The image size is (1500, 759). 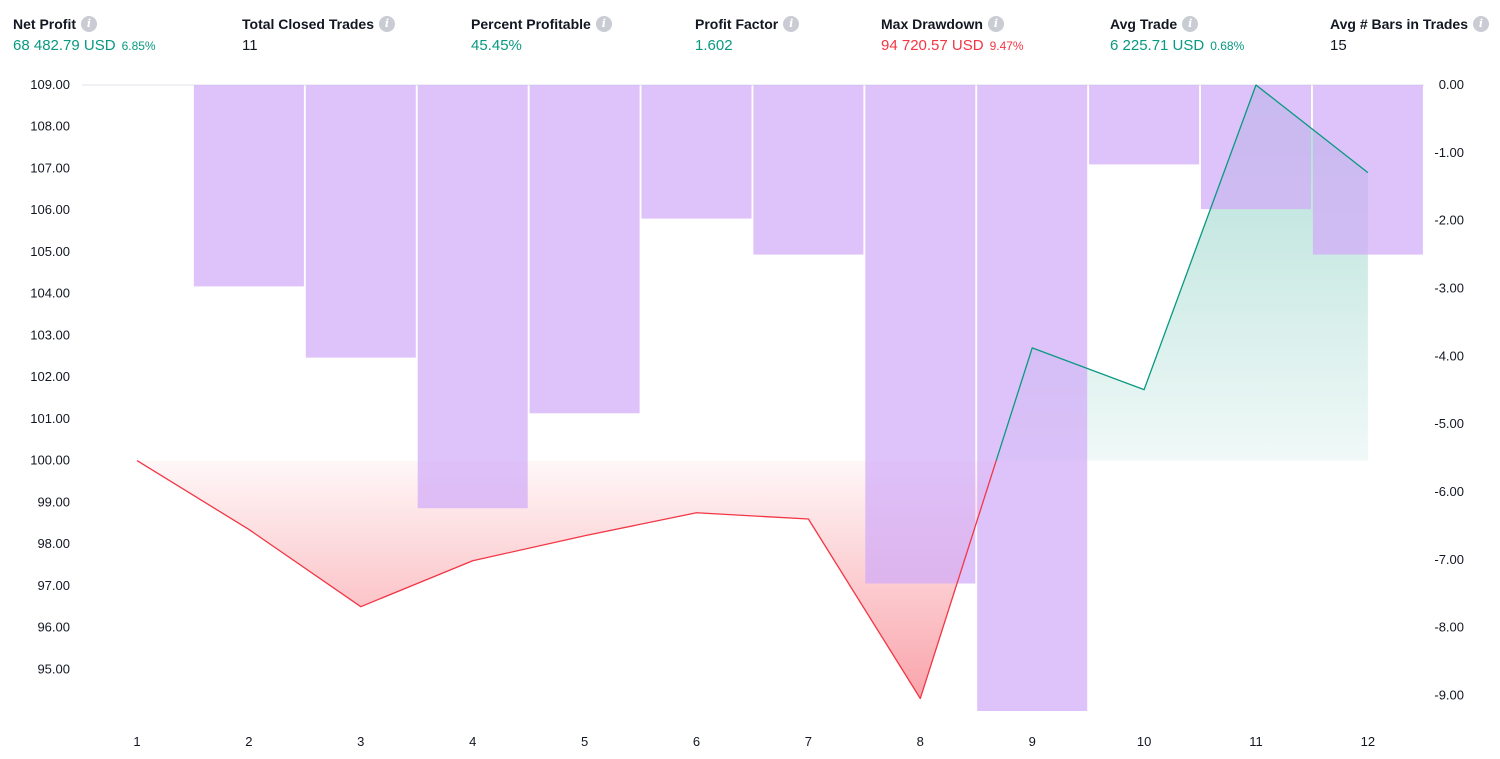 What do you see at coordinates (696, 741) in the screenshot?
I see `x-axis-tick: 6` at bounding box center [696, 741].